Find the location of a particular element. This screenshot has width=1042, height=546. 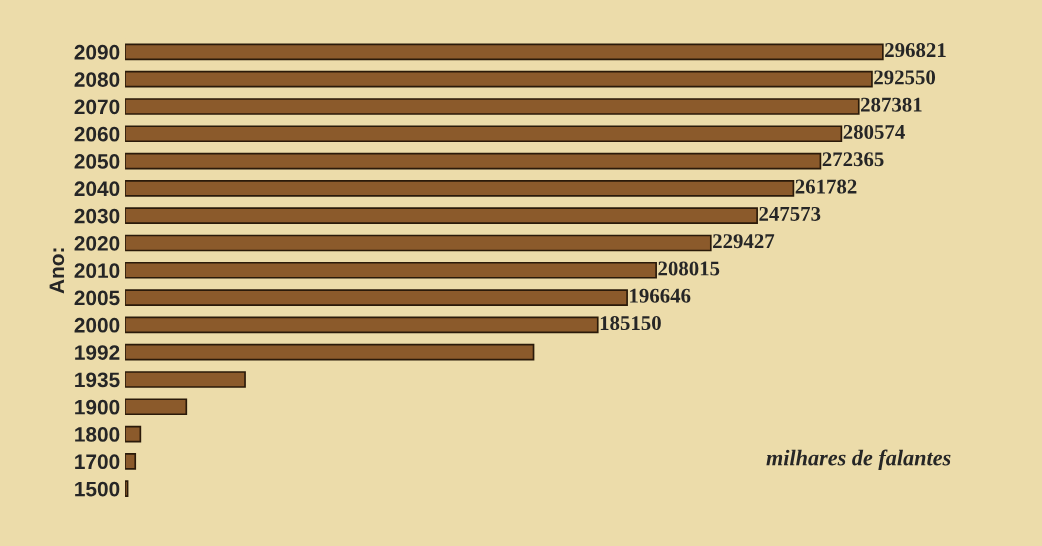

y-tick-label: 1992 is located at coordinates (97, 352).